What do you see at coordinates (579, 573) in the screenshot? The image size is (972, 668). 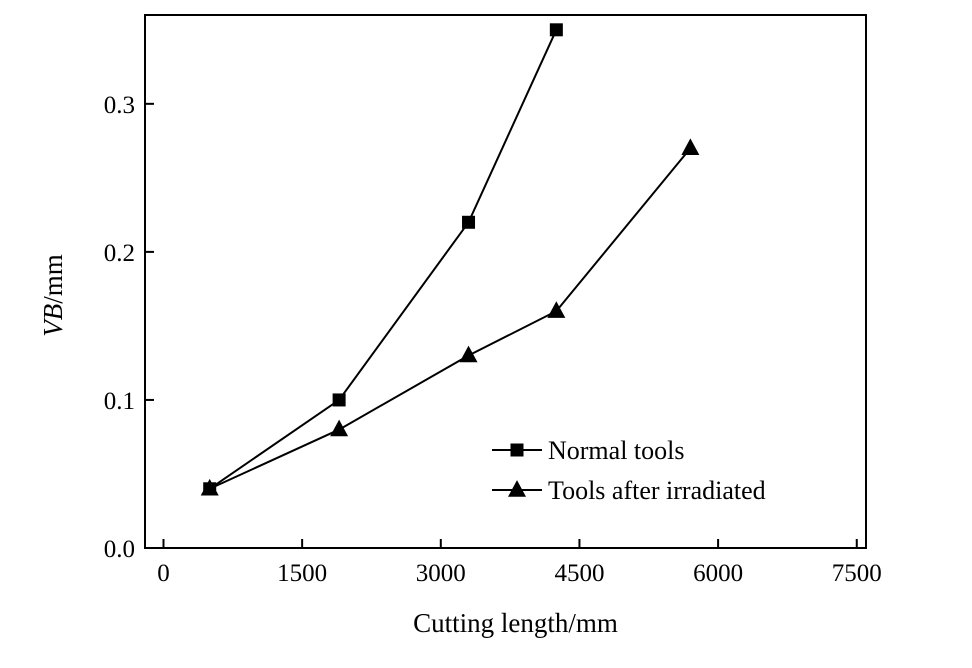 I see `x-tick-label: 4500` at bounding box center [579, 573].